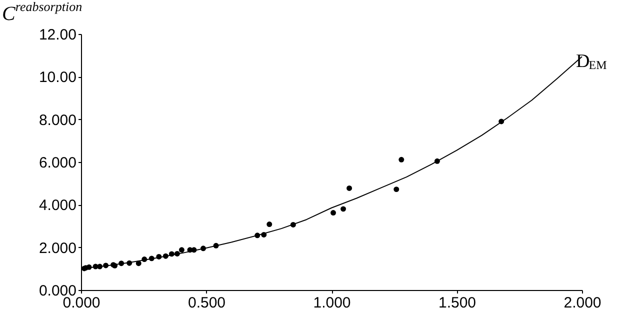 The image size is (623, 331). I want to click on x-tick-label: 1.000, so click(332, 303).